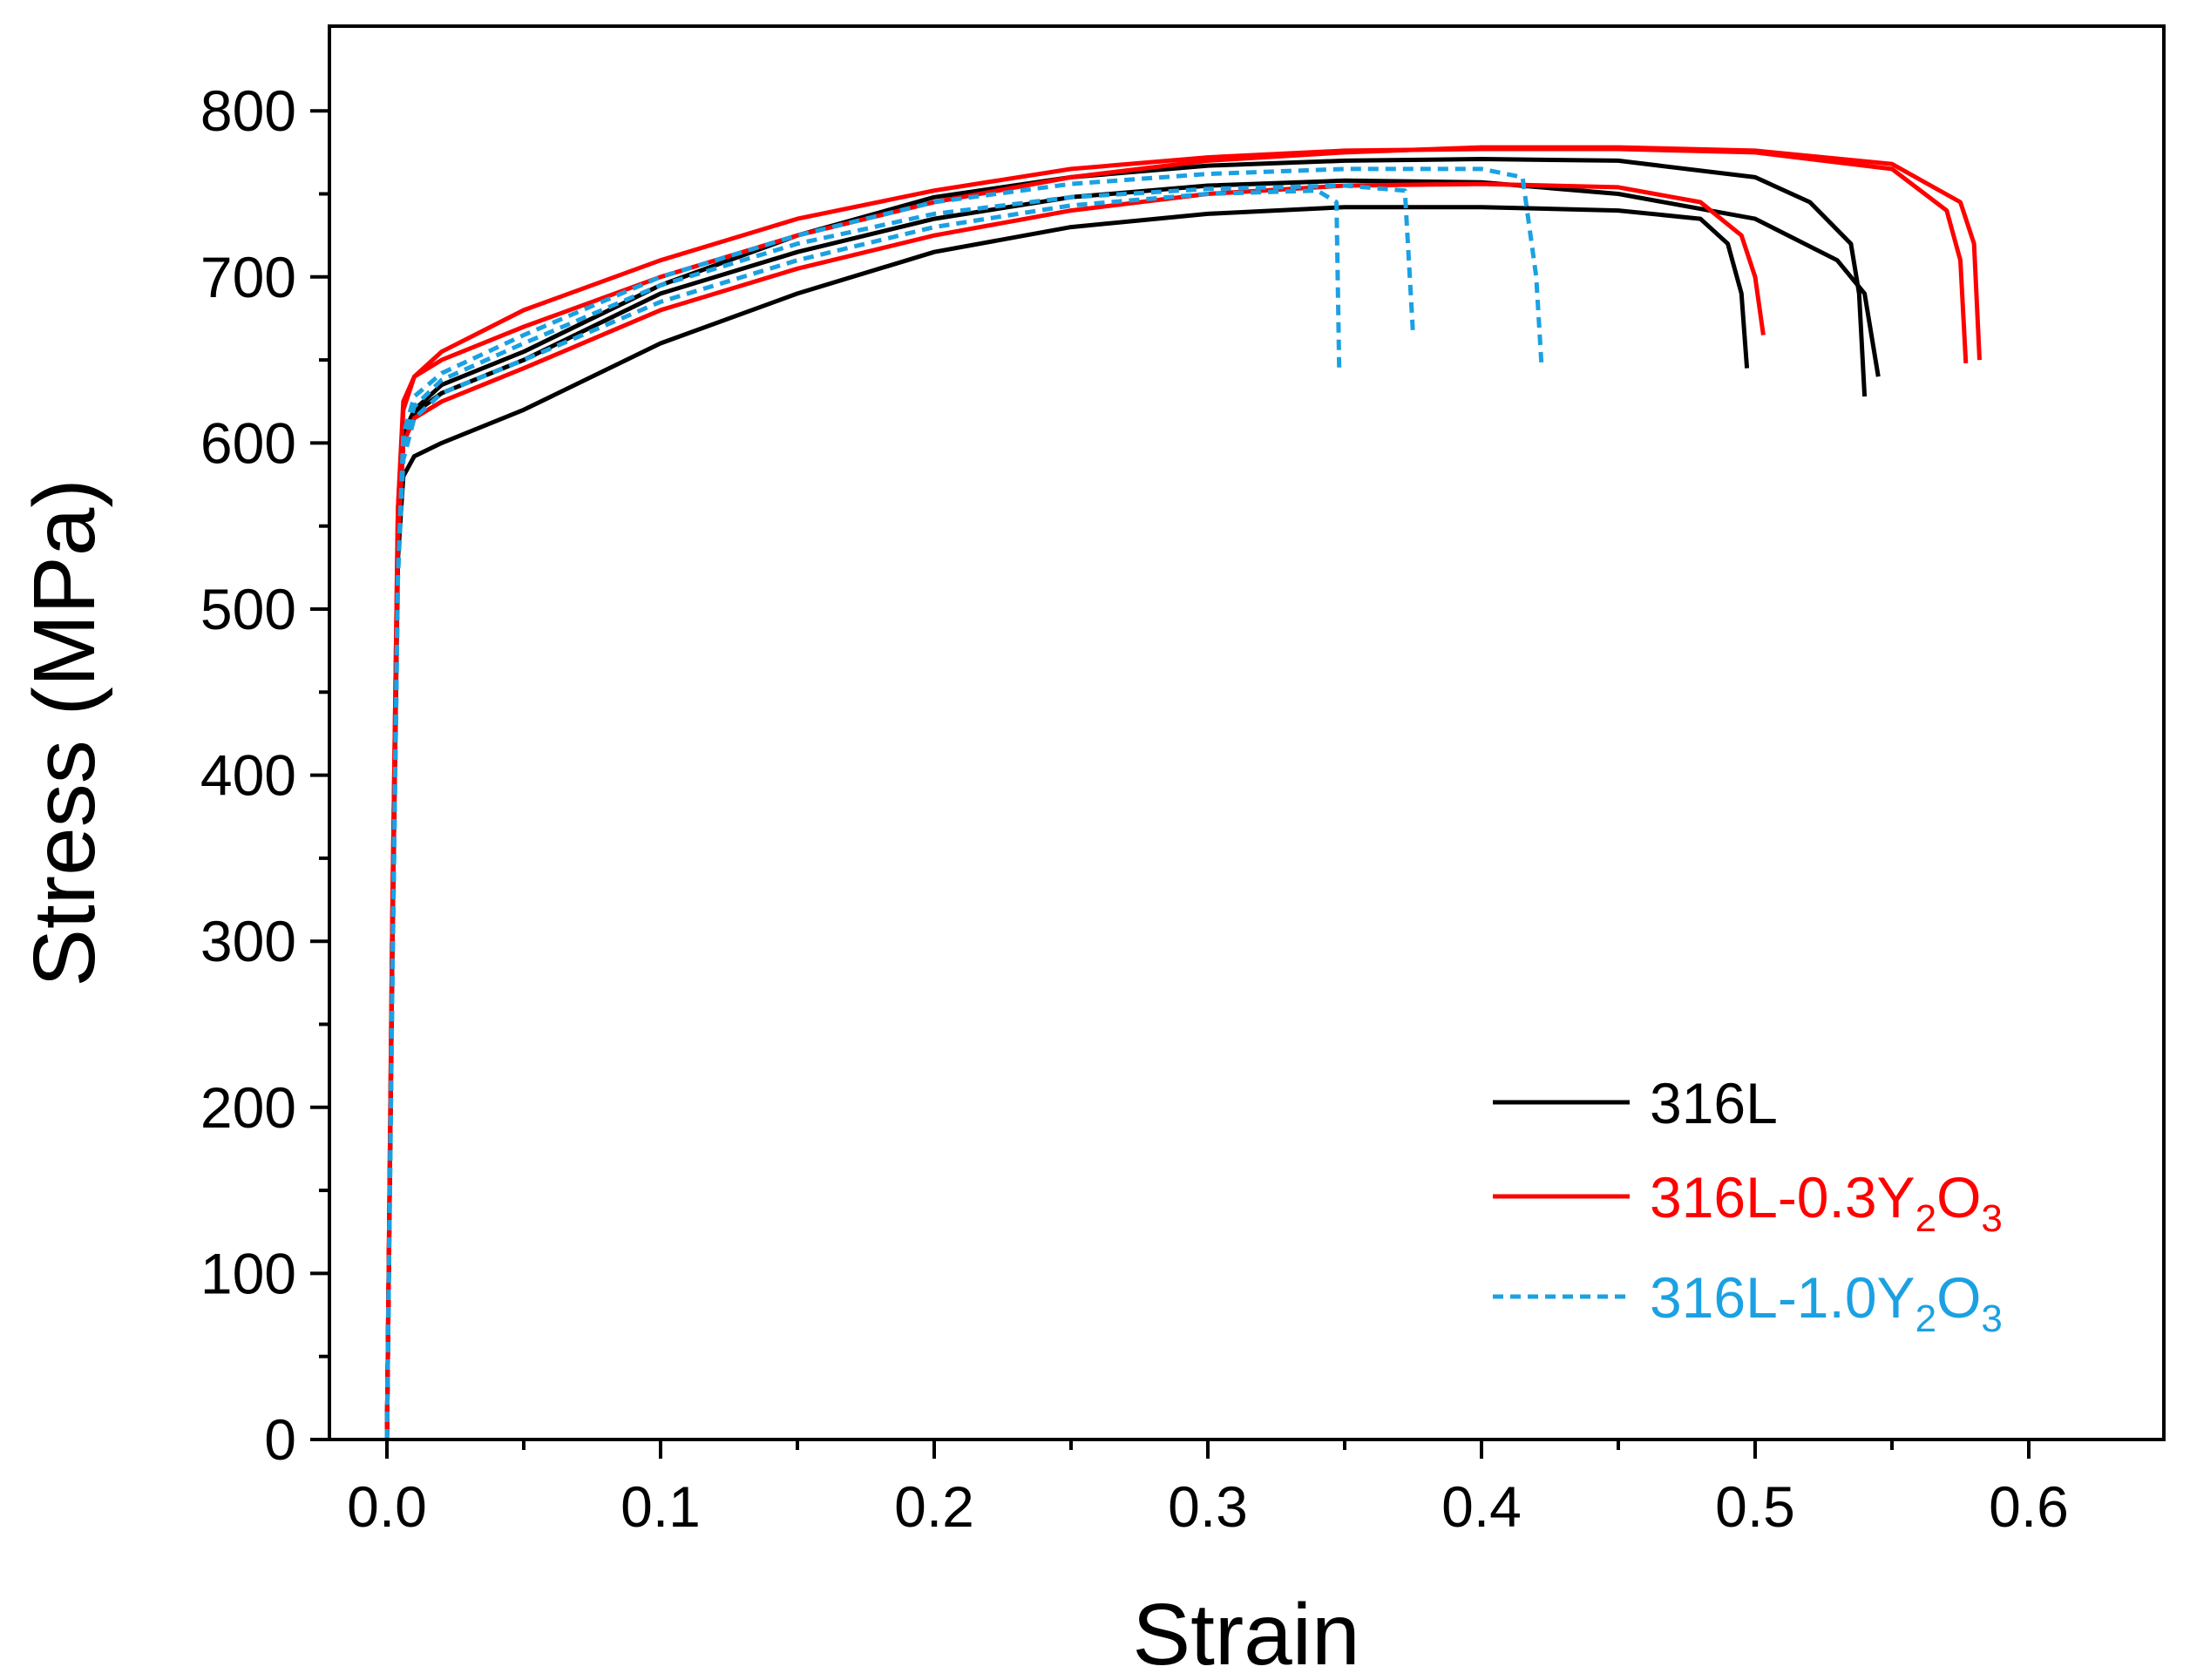 This screenshot has height=1680, width=2190. I want to click on y-tick-label: 500, so click(248, 609).